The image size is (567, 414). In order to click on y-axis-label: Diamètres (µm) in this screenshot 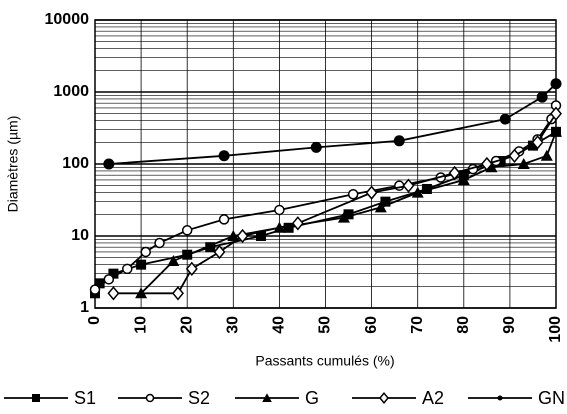, I will do `click(13, 164)`.